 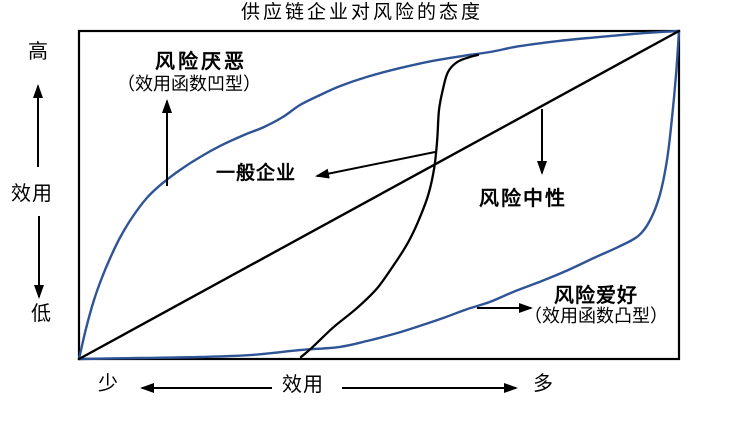 What do you see at coordinates (303, 385) in the screenshot?
I see `x-axis-title: 效用` at bounding box center [303, 385].